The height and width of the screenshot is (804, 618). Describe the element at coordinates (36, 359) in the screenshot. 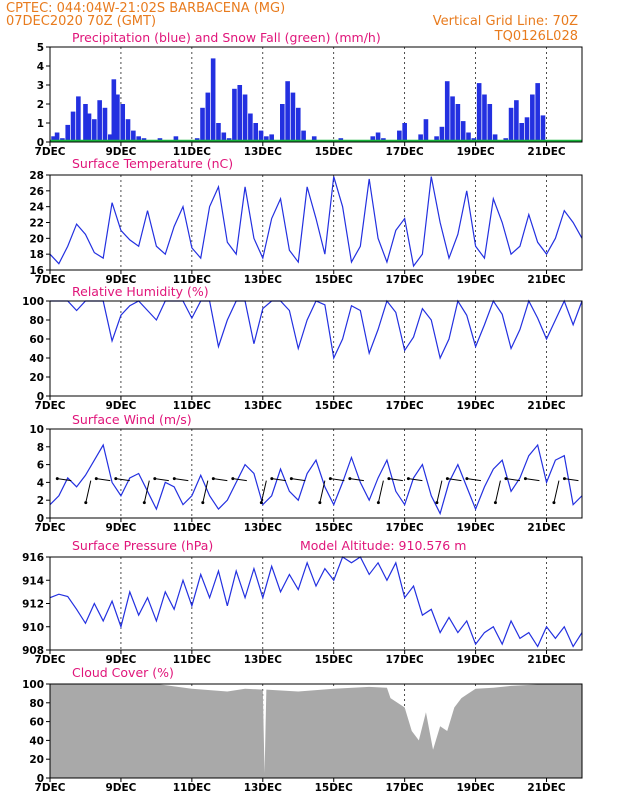

I see `y-tick-label: 40` at that location.